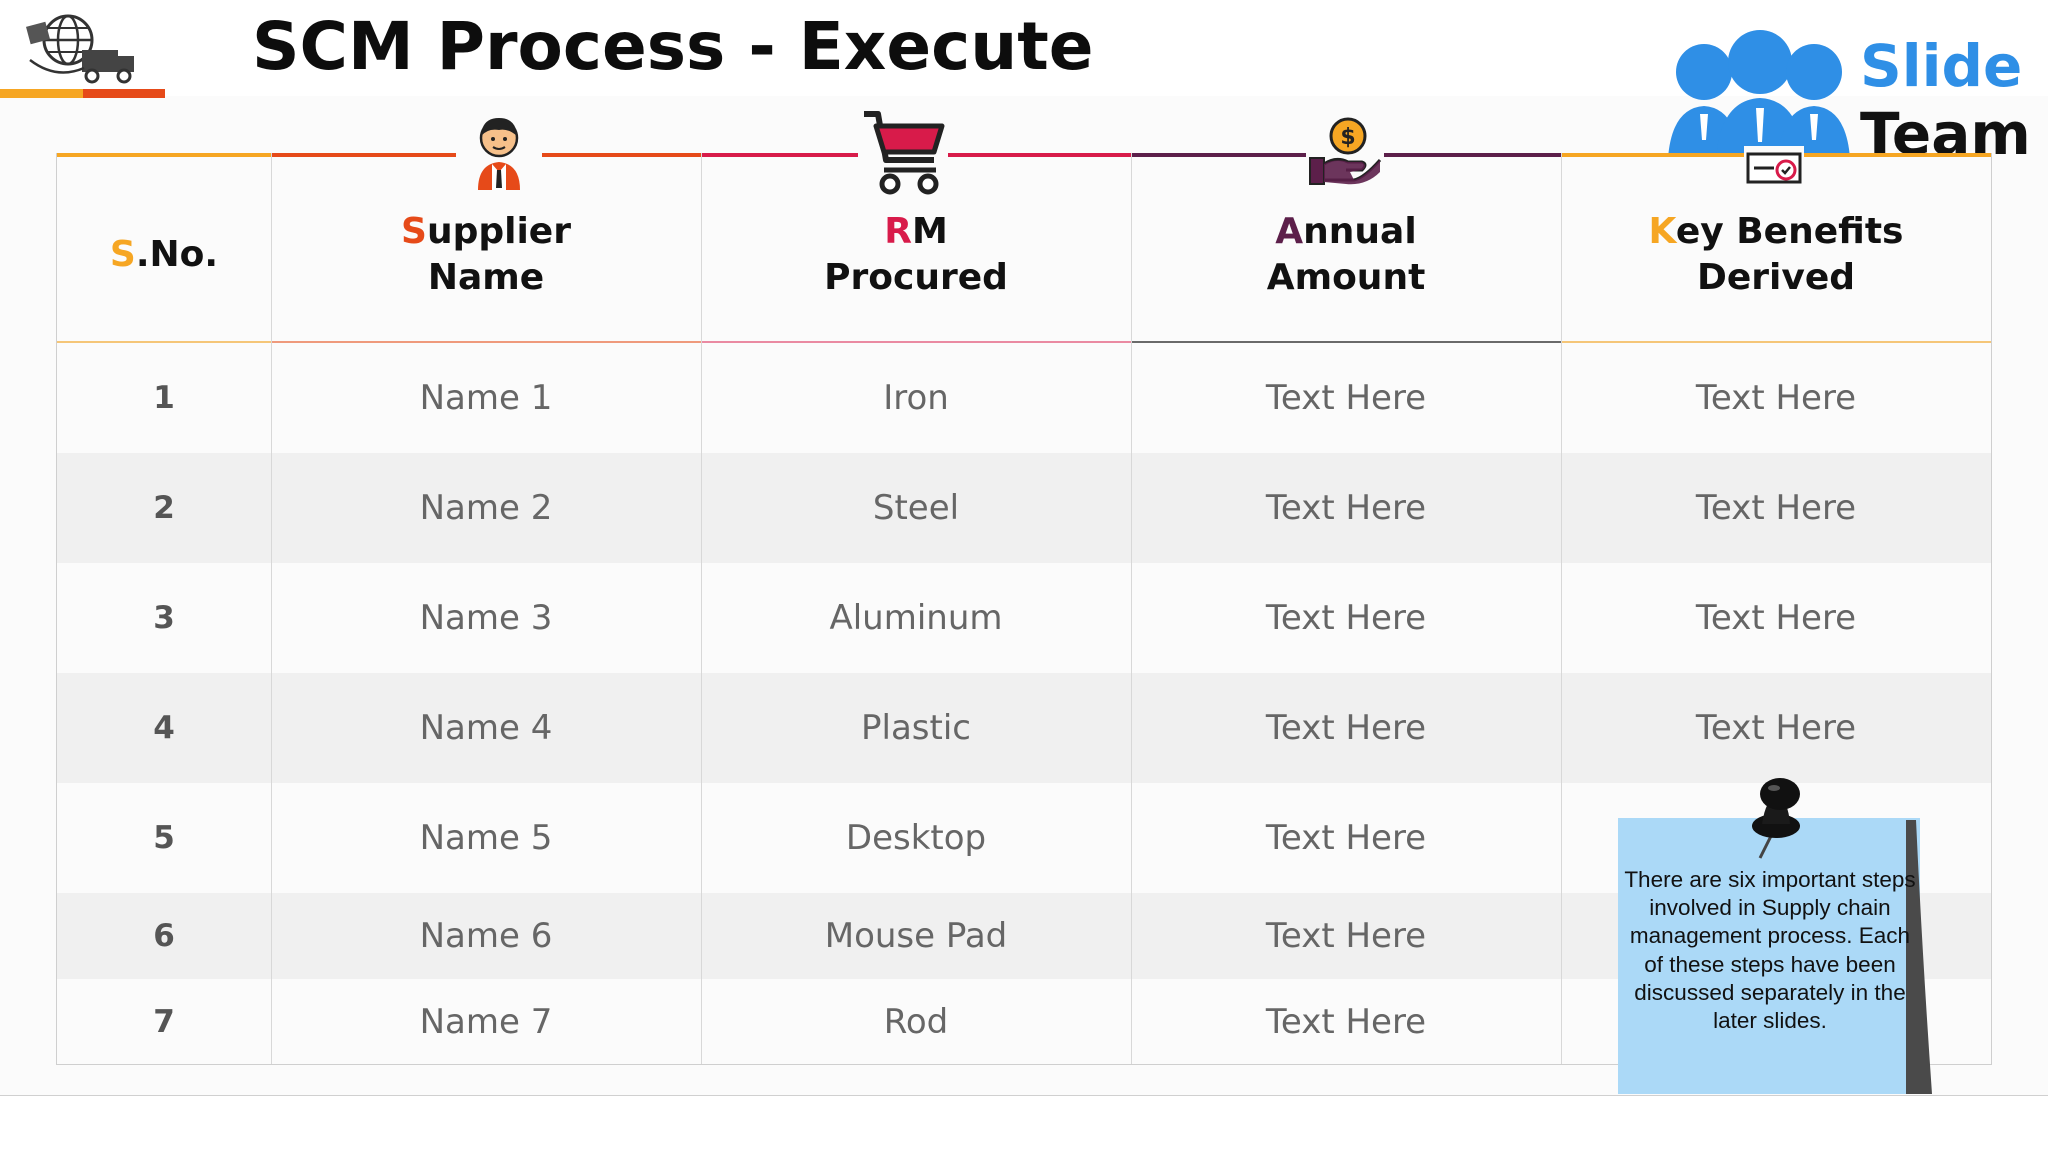 The image size is (2048, 1152). What do you see at coordinates (1919, 957) in the screenshot?
I see `sticky-note-fold` at bounding box center [1919, 957].